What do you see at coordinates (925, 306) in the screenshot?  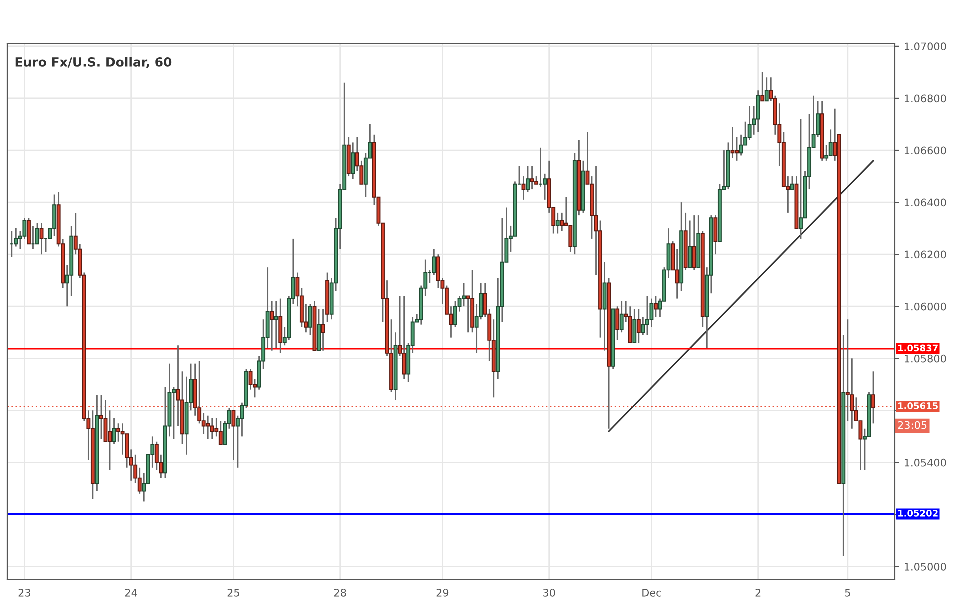 I see `y-tick-label: 1.06000` at bounding box center [925, 306].